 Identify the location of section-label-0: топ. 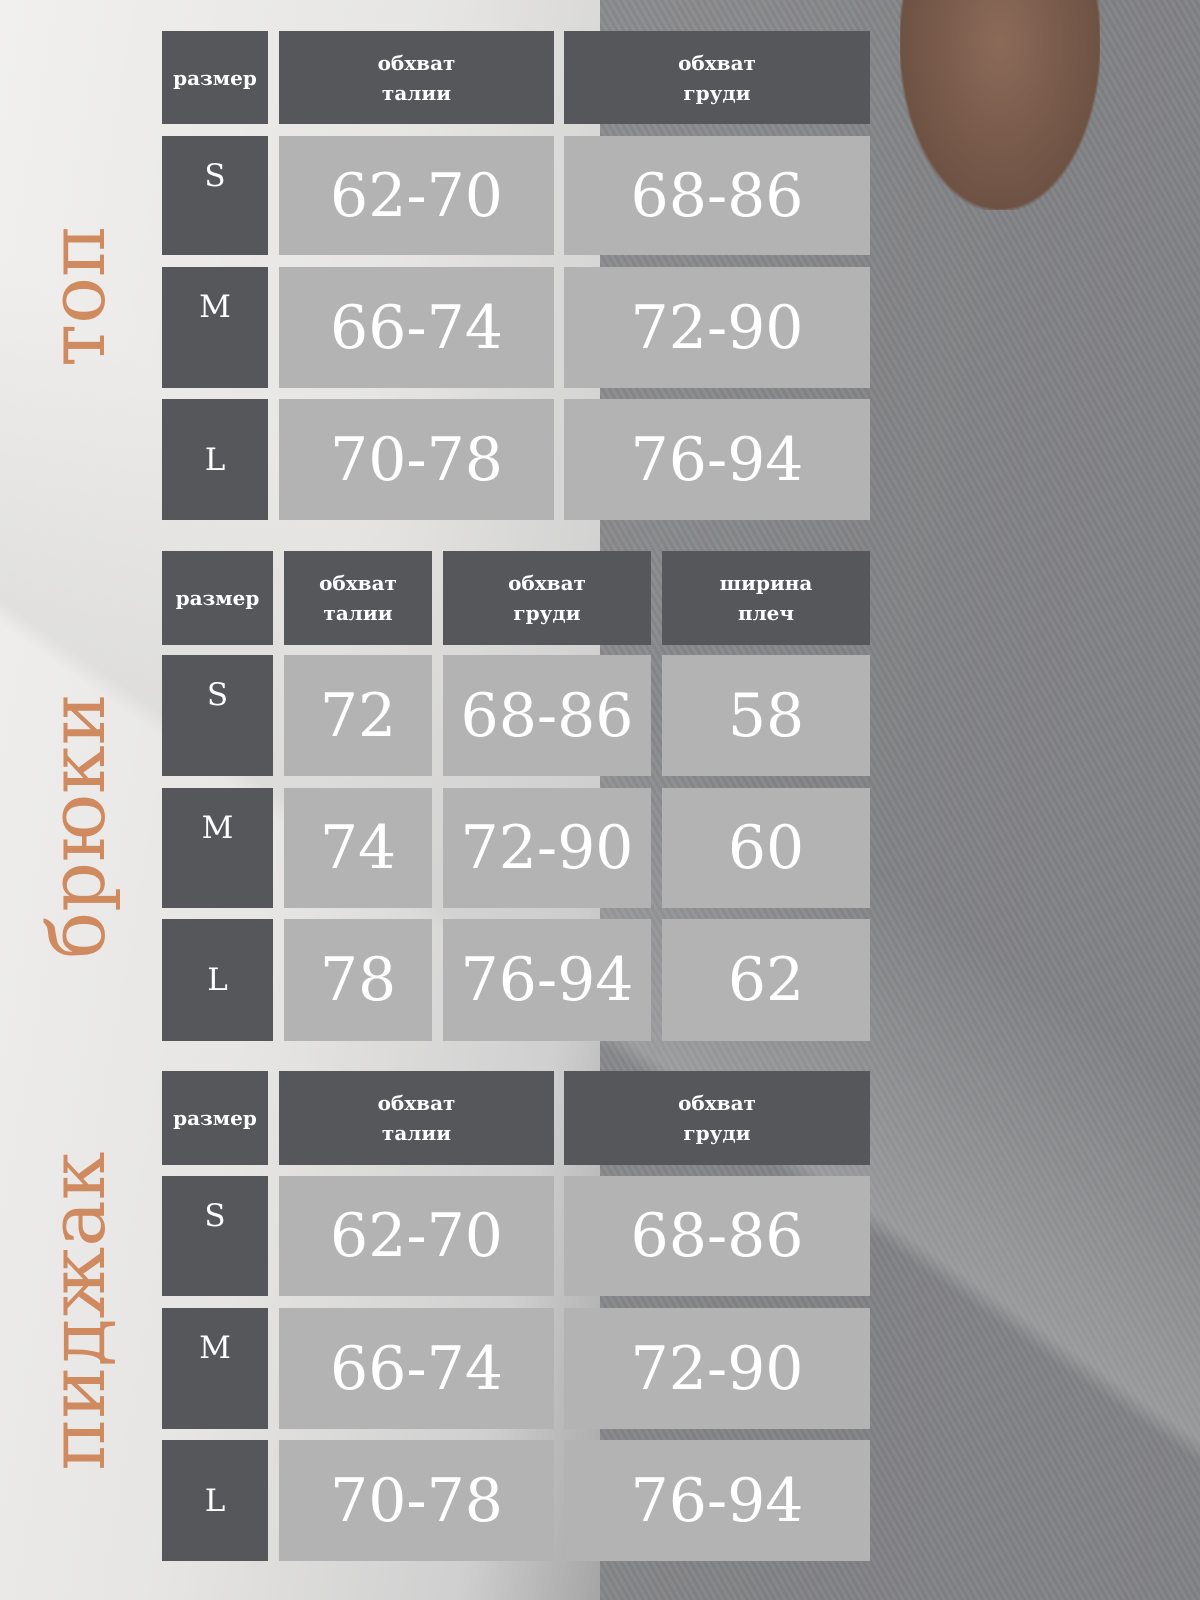
(78, 296).